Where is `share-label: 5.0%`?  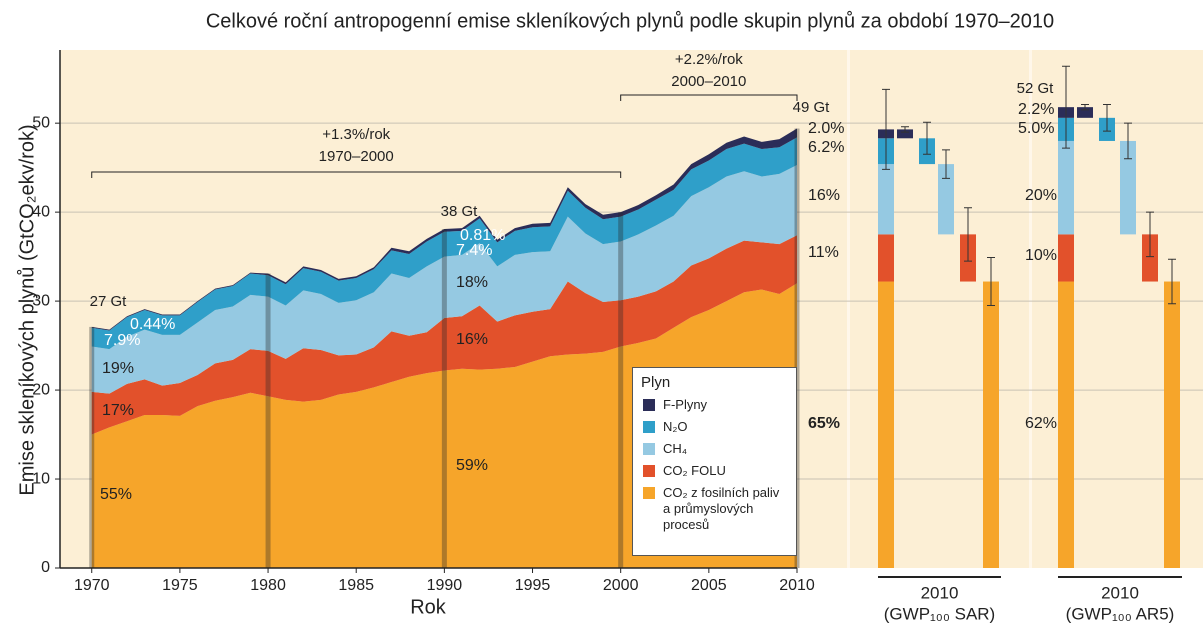 share-label: 5.0% is located at coordinates (1036, 128).